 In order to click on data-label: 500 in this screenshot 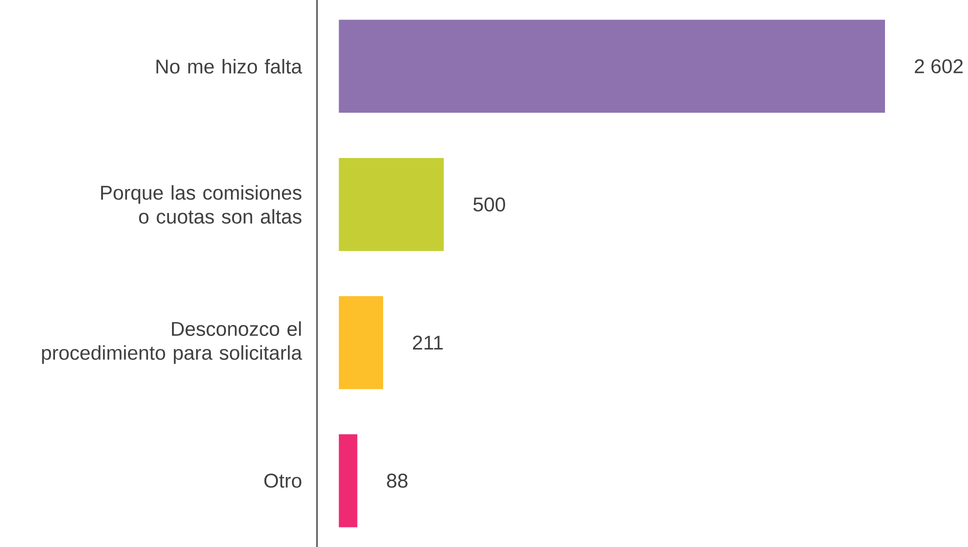, I will do `click(489, 204)`.